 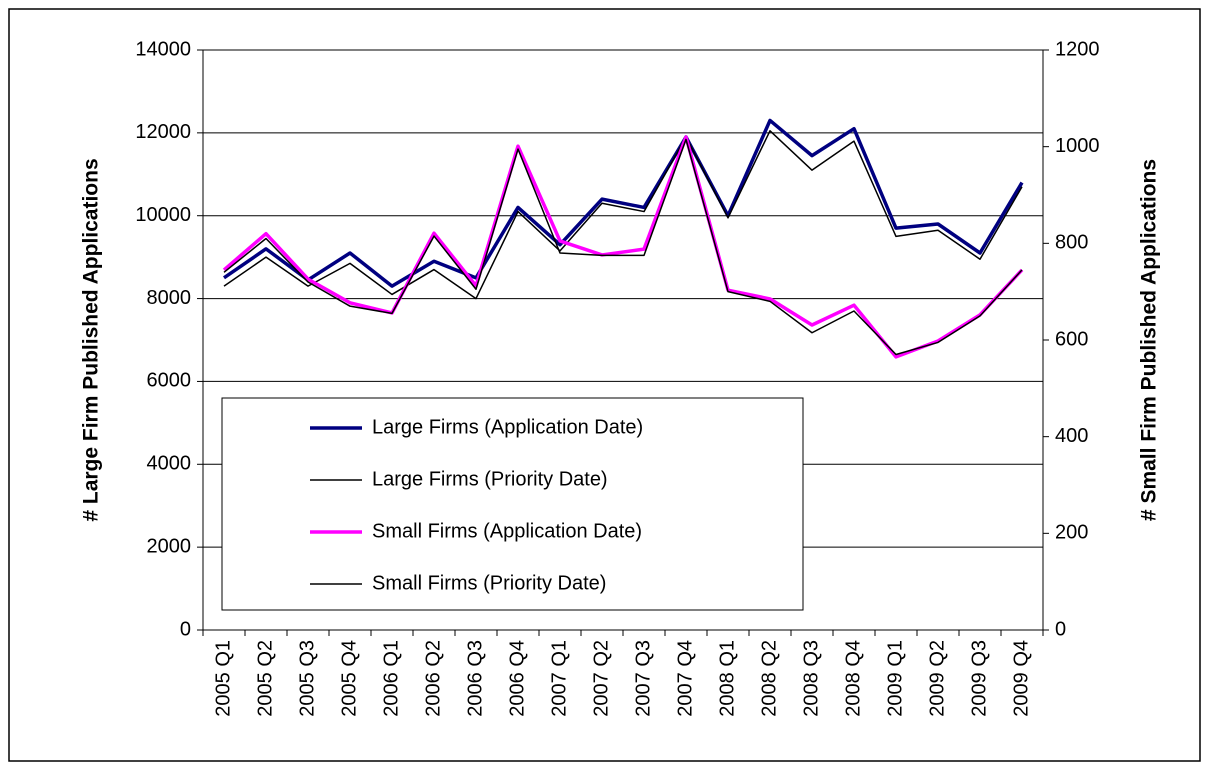 I want to click on x-tick-label: 2008 Q2, so click(x=769, y=678).